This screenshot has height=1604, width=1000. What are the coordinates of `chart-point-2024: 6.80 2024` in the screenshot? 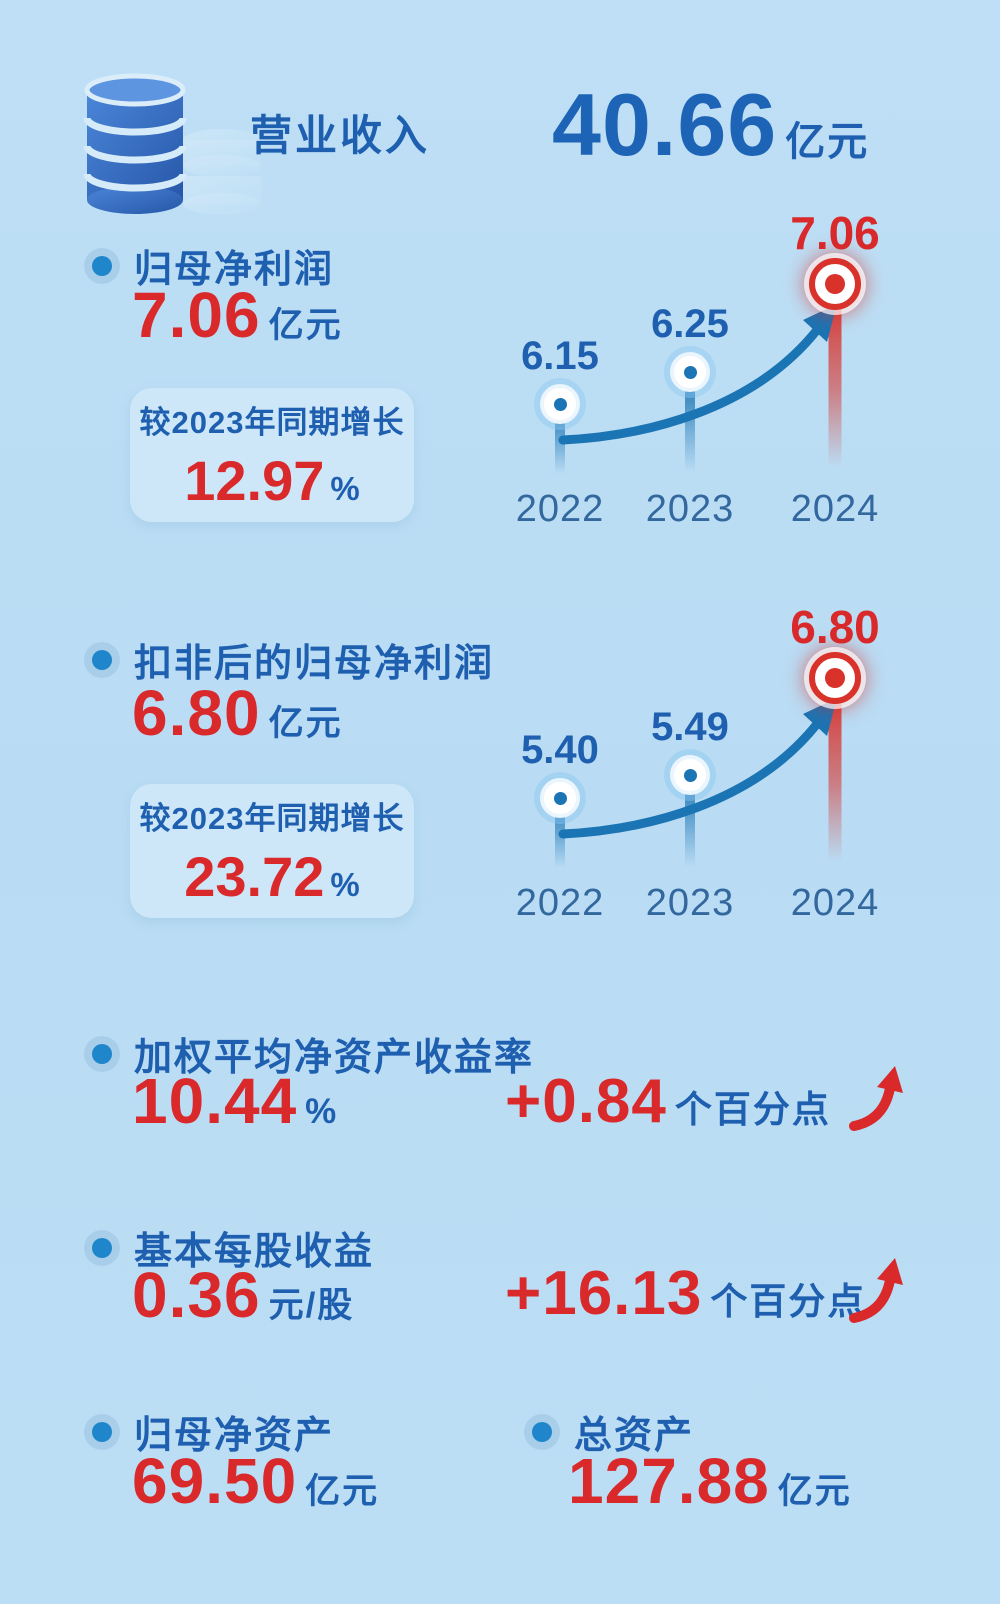 It's located at (835, 764).